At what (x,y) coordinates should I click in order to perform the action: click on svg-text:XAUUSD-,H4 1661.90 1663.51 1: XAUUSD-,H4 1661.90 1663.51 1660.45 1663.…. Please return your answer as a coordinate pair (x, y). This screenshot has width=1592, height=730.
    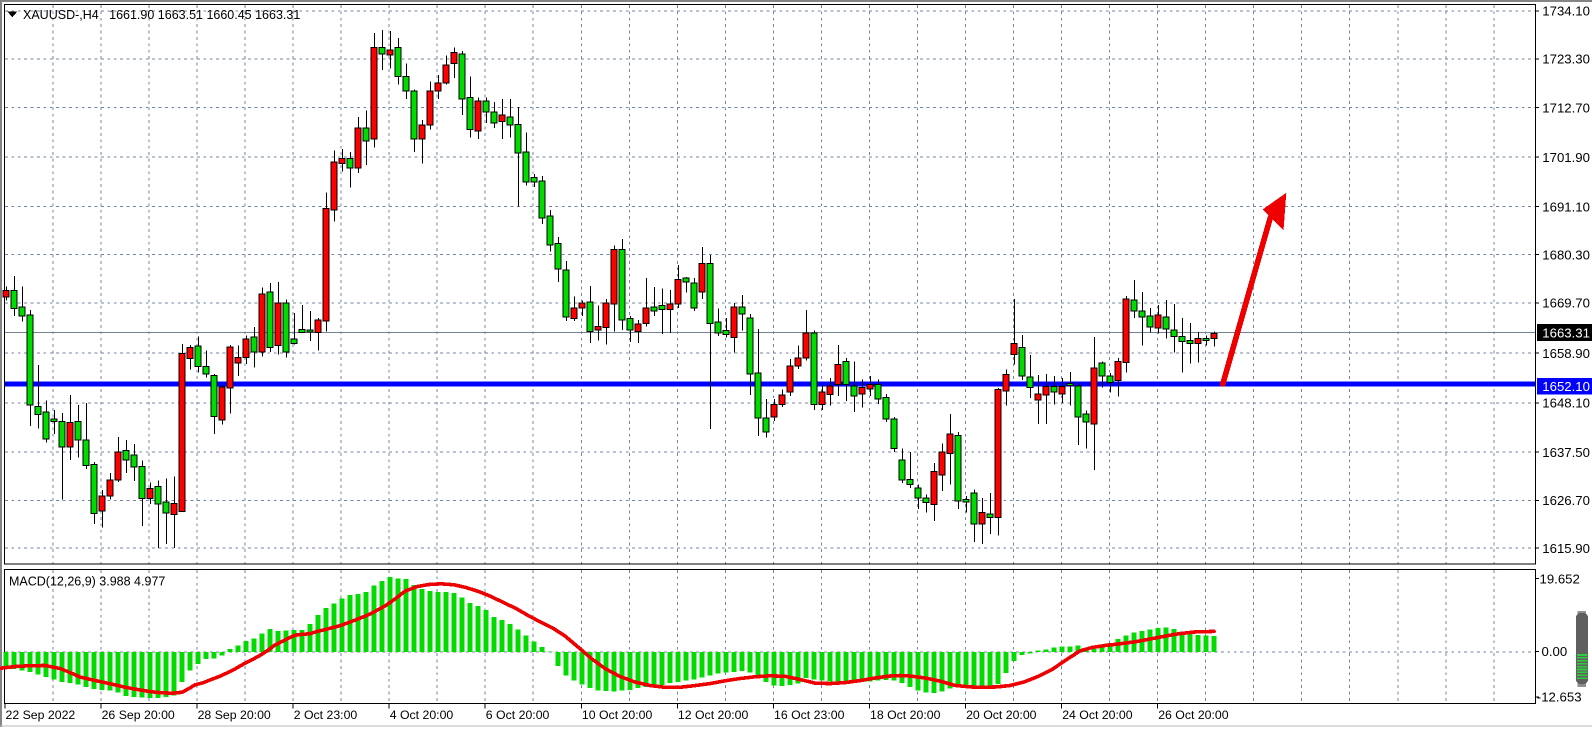
    Looking at the image, I should click on (161, 15).